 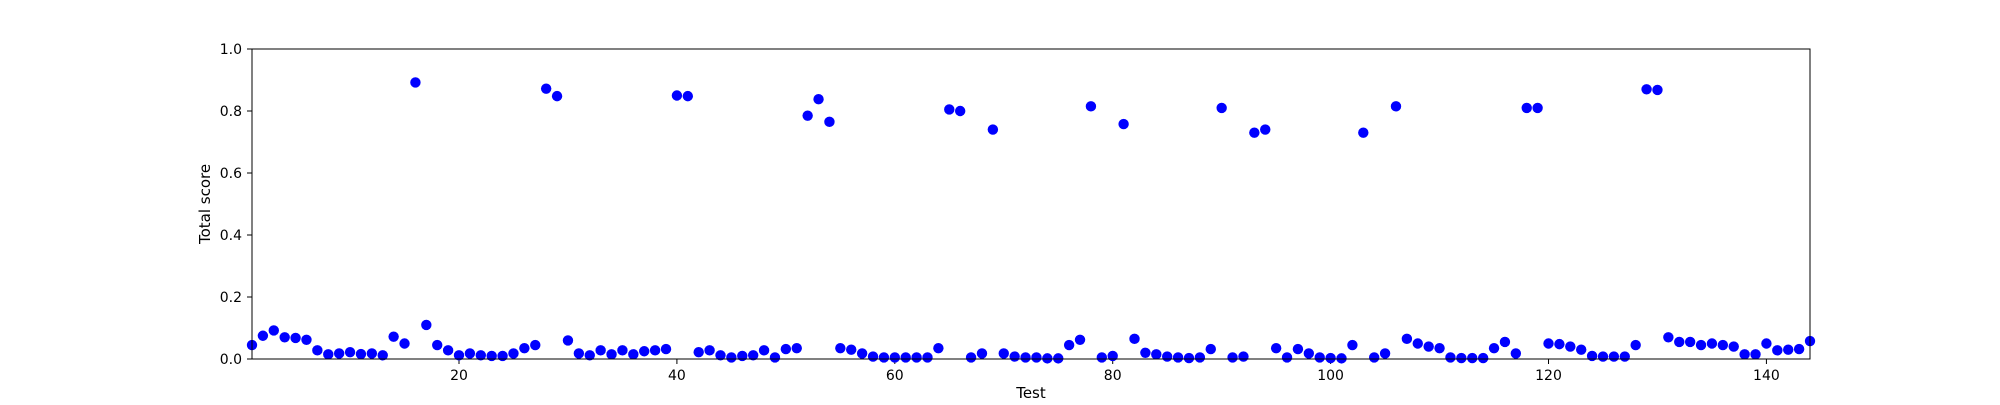 I want to click on x-tick-label: 20, so click(x=459, y=376).